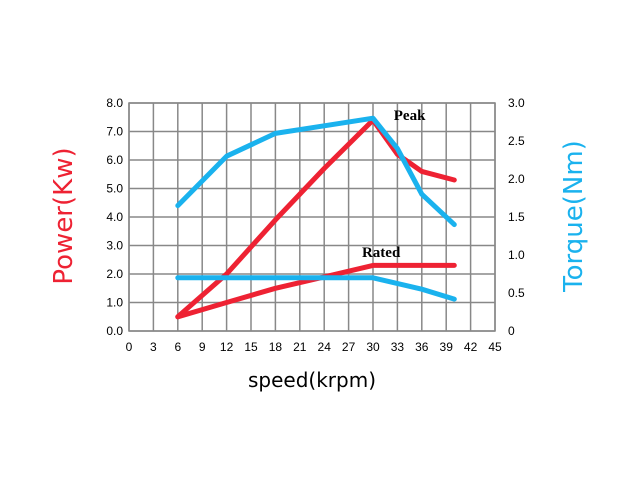 This screenshot has height=490, width=636. I want to click on y-left-tick-label: 4.0, so click(114, 217).